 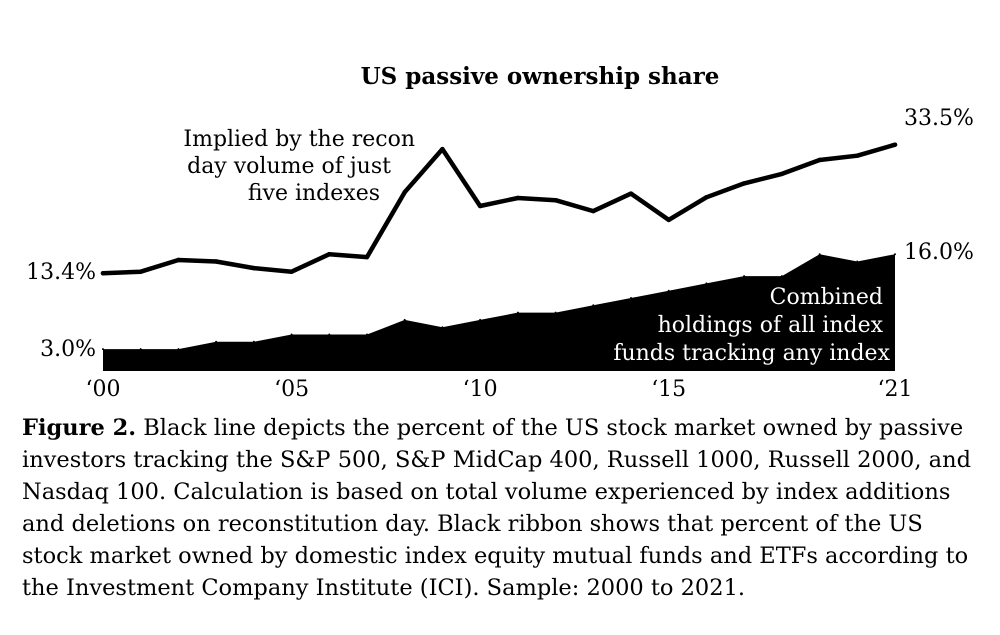 What do you see at coordinates (540, 76) in the screenshot?
I see `chart-title: US passive ownership share` at bounding box center [540, 76].